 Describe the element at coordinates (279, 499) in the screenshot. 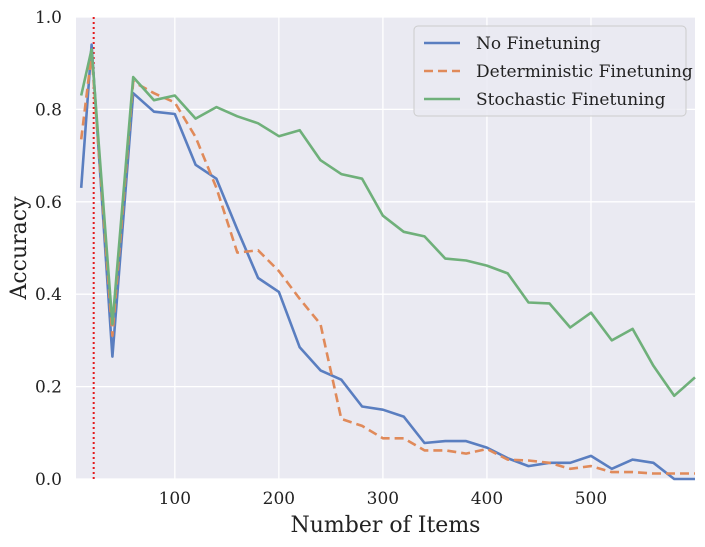

I see `x-tick-label: 200` at that location.